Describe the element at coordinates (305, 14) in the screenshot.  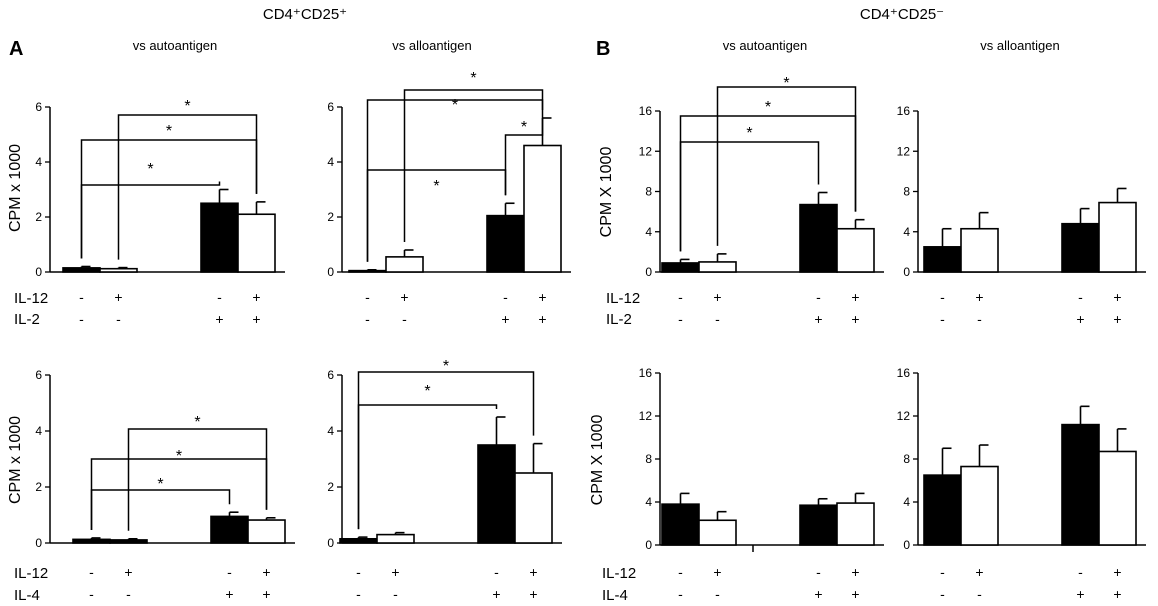
I see `header-cd25-positive: CD4⁺CD25⁺` at that location.